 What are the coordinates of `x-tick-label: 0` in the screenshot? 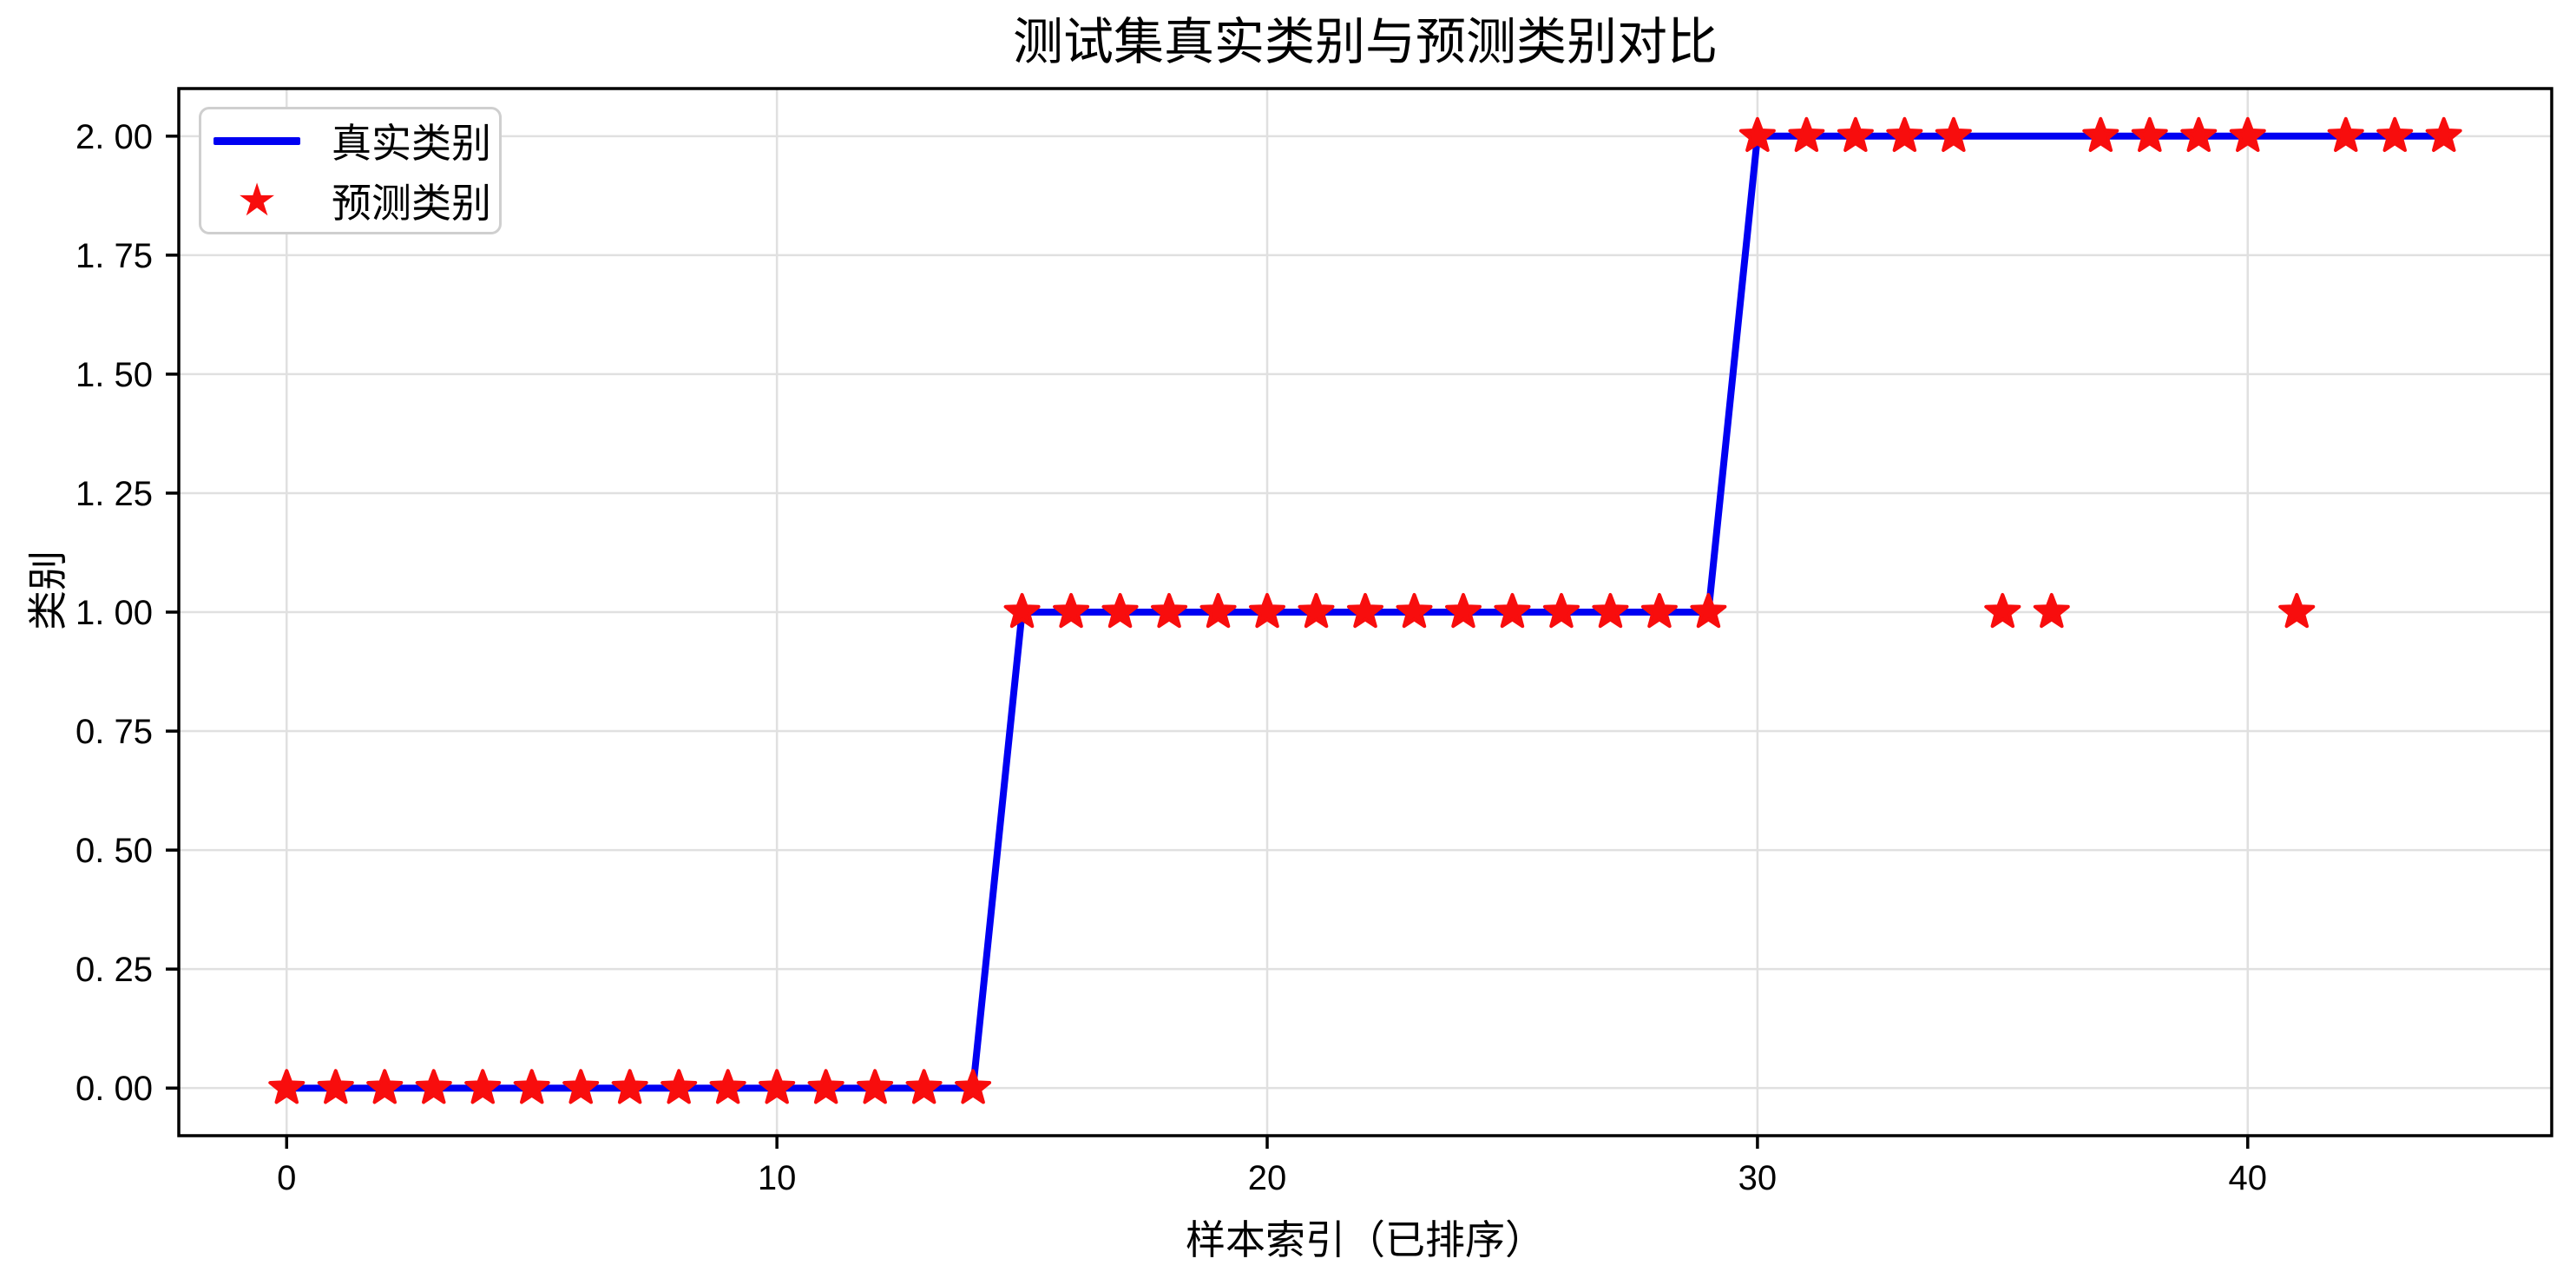 It's located at (286, 1178).